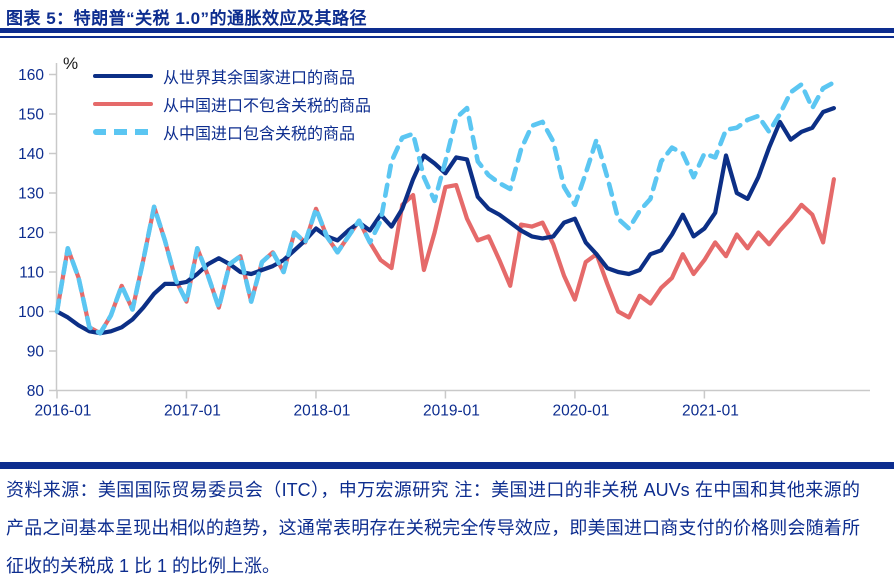 Image resolution: width=894 pixels, height=585 pixels. I want to click on title-rule-thin, so click(447, 37).